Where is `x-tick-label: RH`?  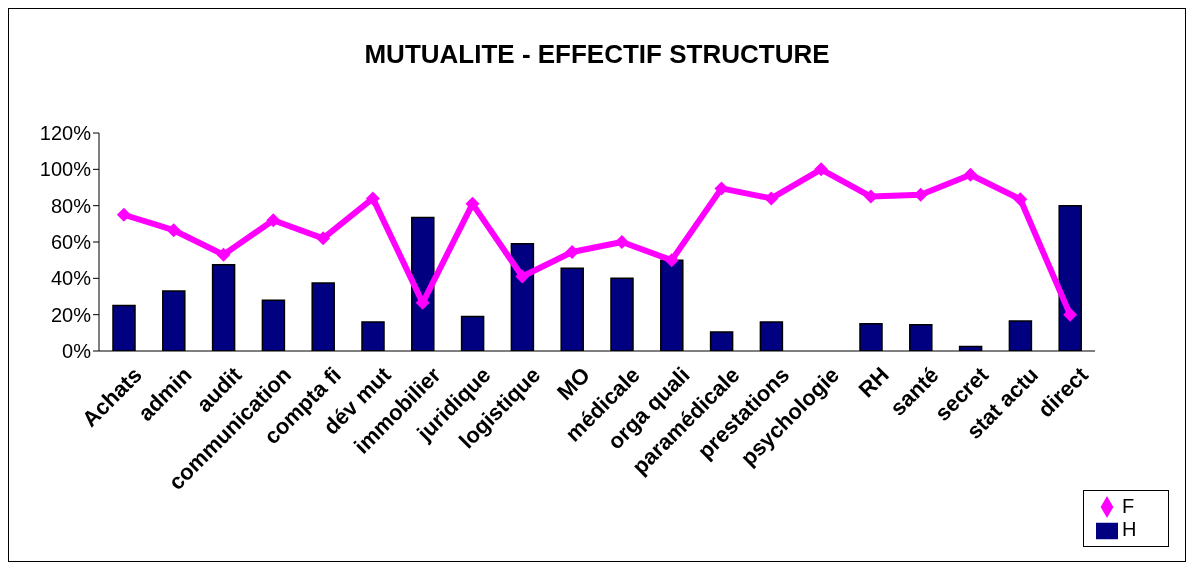 x-tick-label: RH is located at coordinates (873, 382).